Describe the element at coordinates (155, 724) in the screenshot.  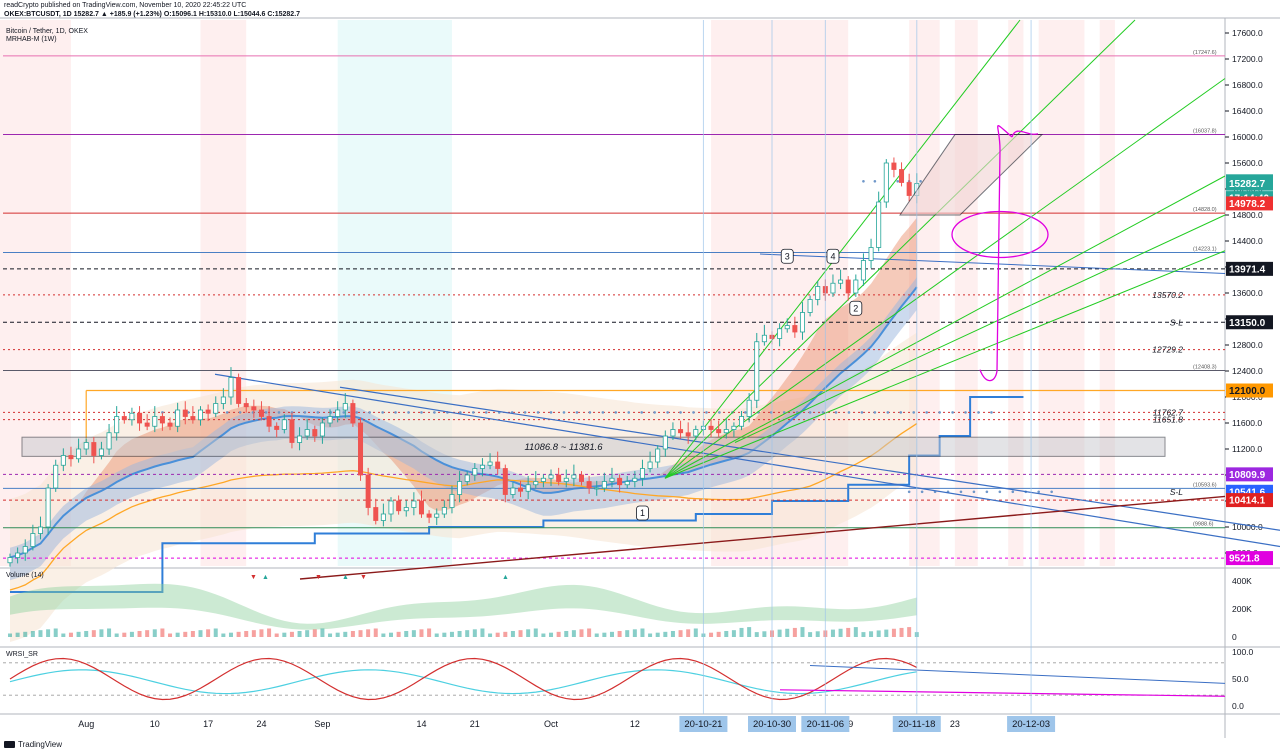
I see `x-tick-label: 10` at that location.